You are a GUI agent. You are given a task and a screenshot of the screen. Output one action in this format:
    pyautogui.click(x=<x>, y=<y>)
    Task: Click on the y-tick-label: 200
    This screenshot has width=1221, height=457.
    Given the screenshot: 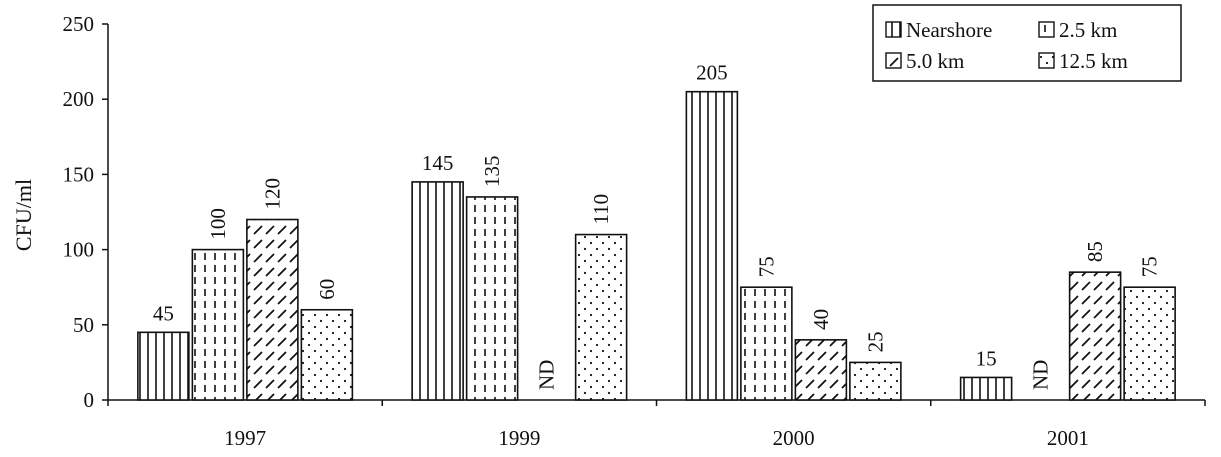 What is the action you would take?
    pyautogui.click(x=79, y=99)
    